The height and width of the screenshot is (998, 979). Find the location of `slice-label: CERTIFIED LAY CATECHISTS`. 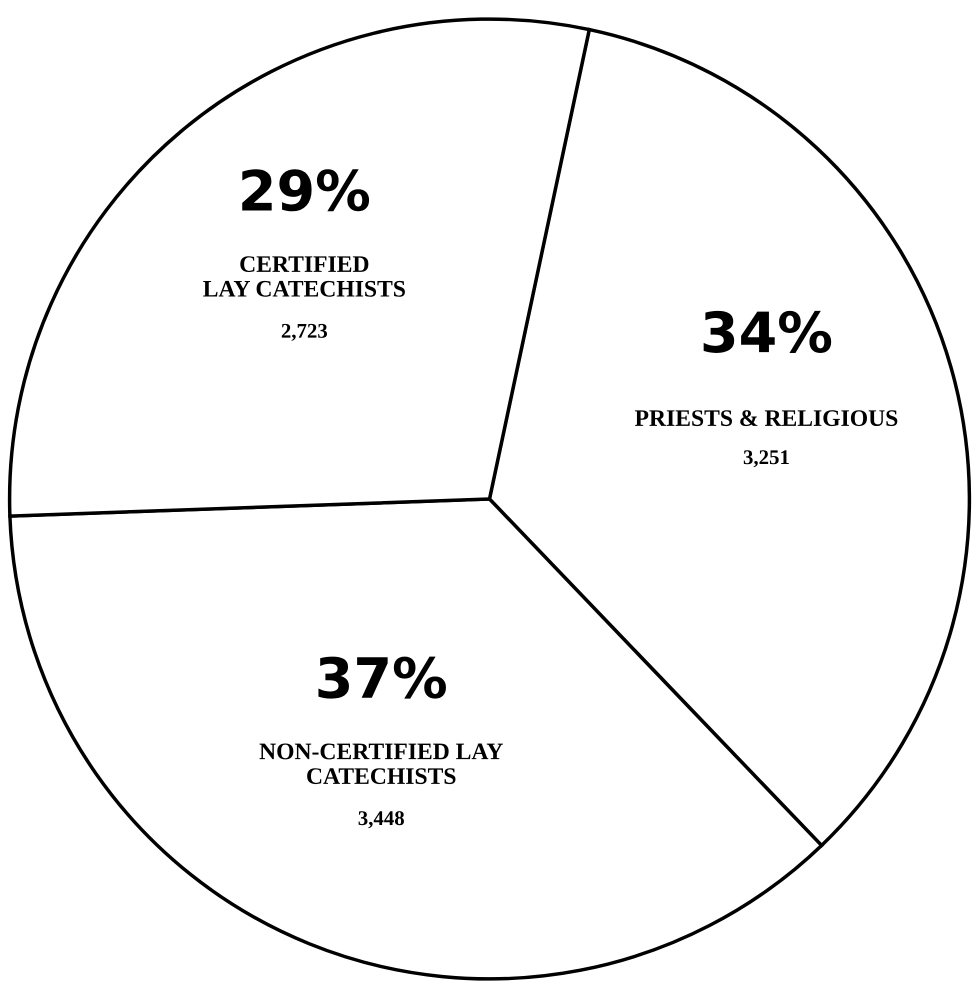

slice-label: CERTIFIED LAY CATECHISTS is located at coordinates (304, 276).